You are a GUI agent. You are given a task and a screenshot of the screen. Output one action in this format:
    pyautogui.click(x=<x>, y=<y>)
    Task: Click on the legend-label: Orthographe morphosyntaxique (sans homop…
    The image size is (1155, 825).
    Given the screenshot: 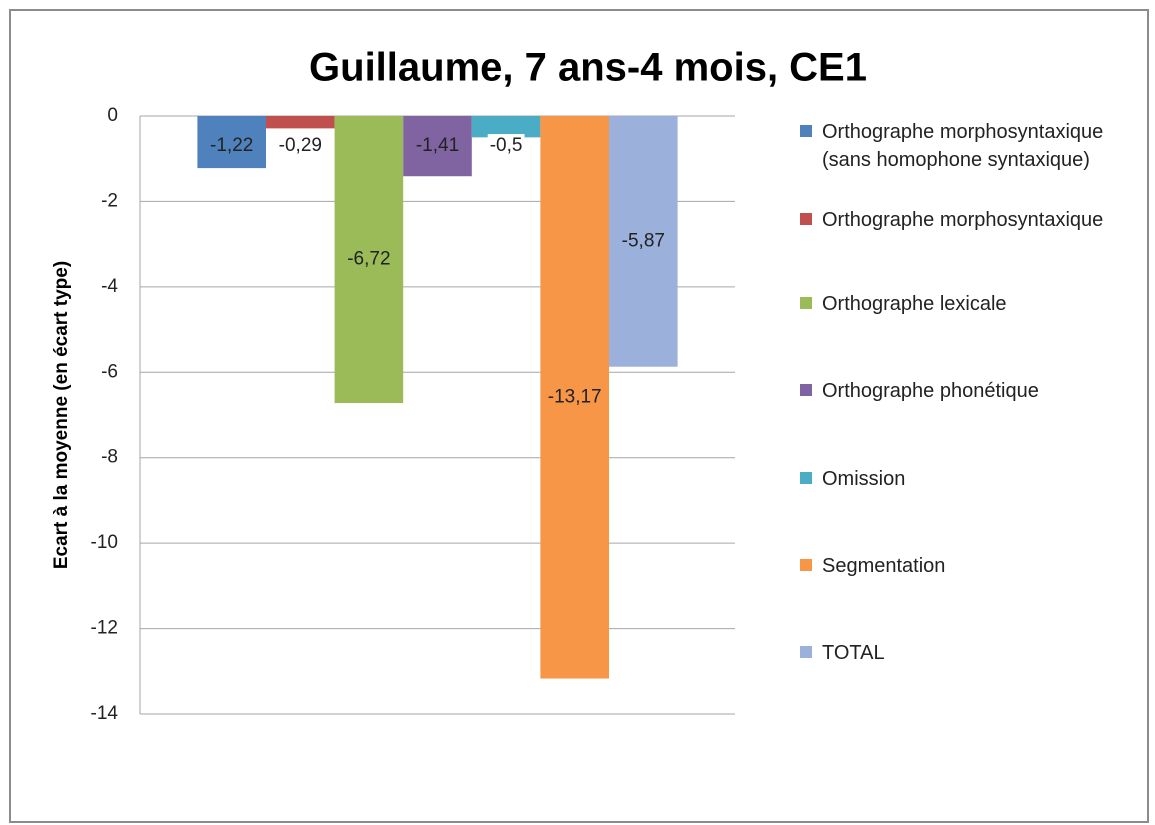 What is the action you would take?
    pyautogui.click(x=963, y=146)
    